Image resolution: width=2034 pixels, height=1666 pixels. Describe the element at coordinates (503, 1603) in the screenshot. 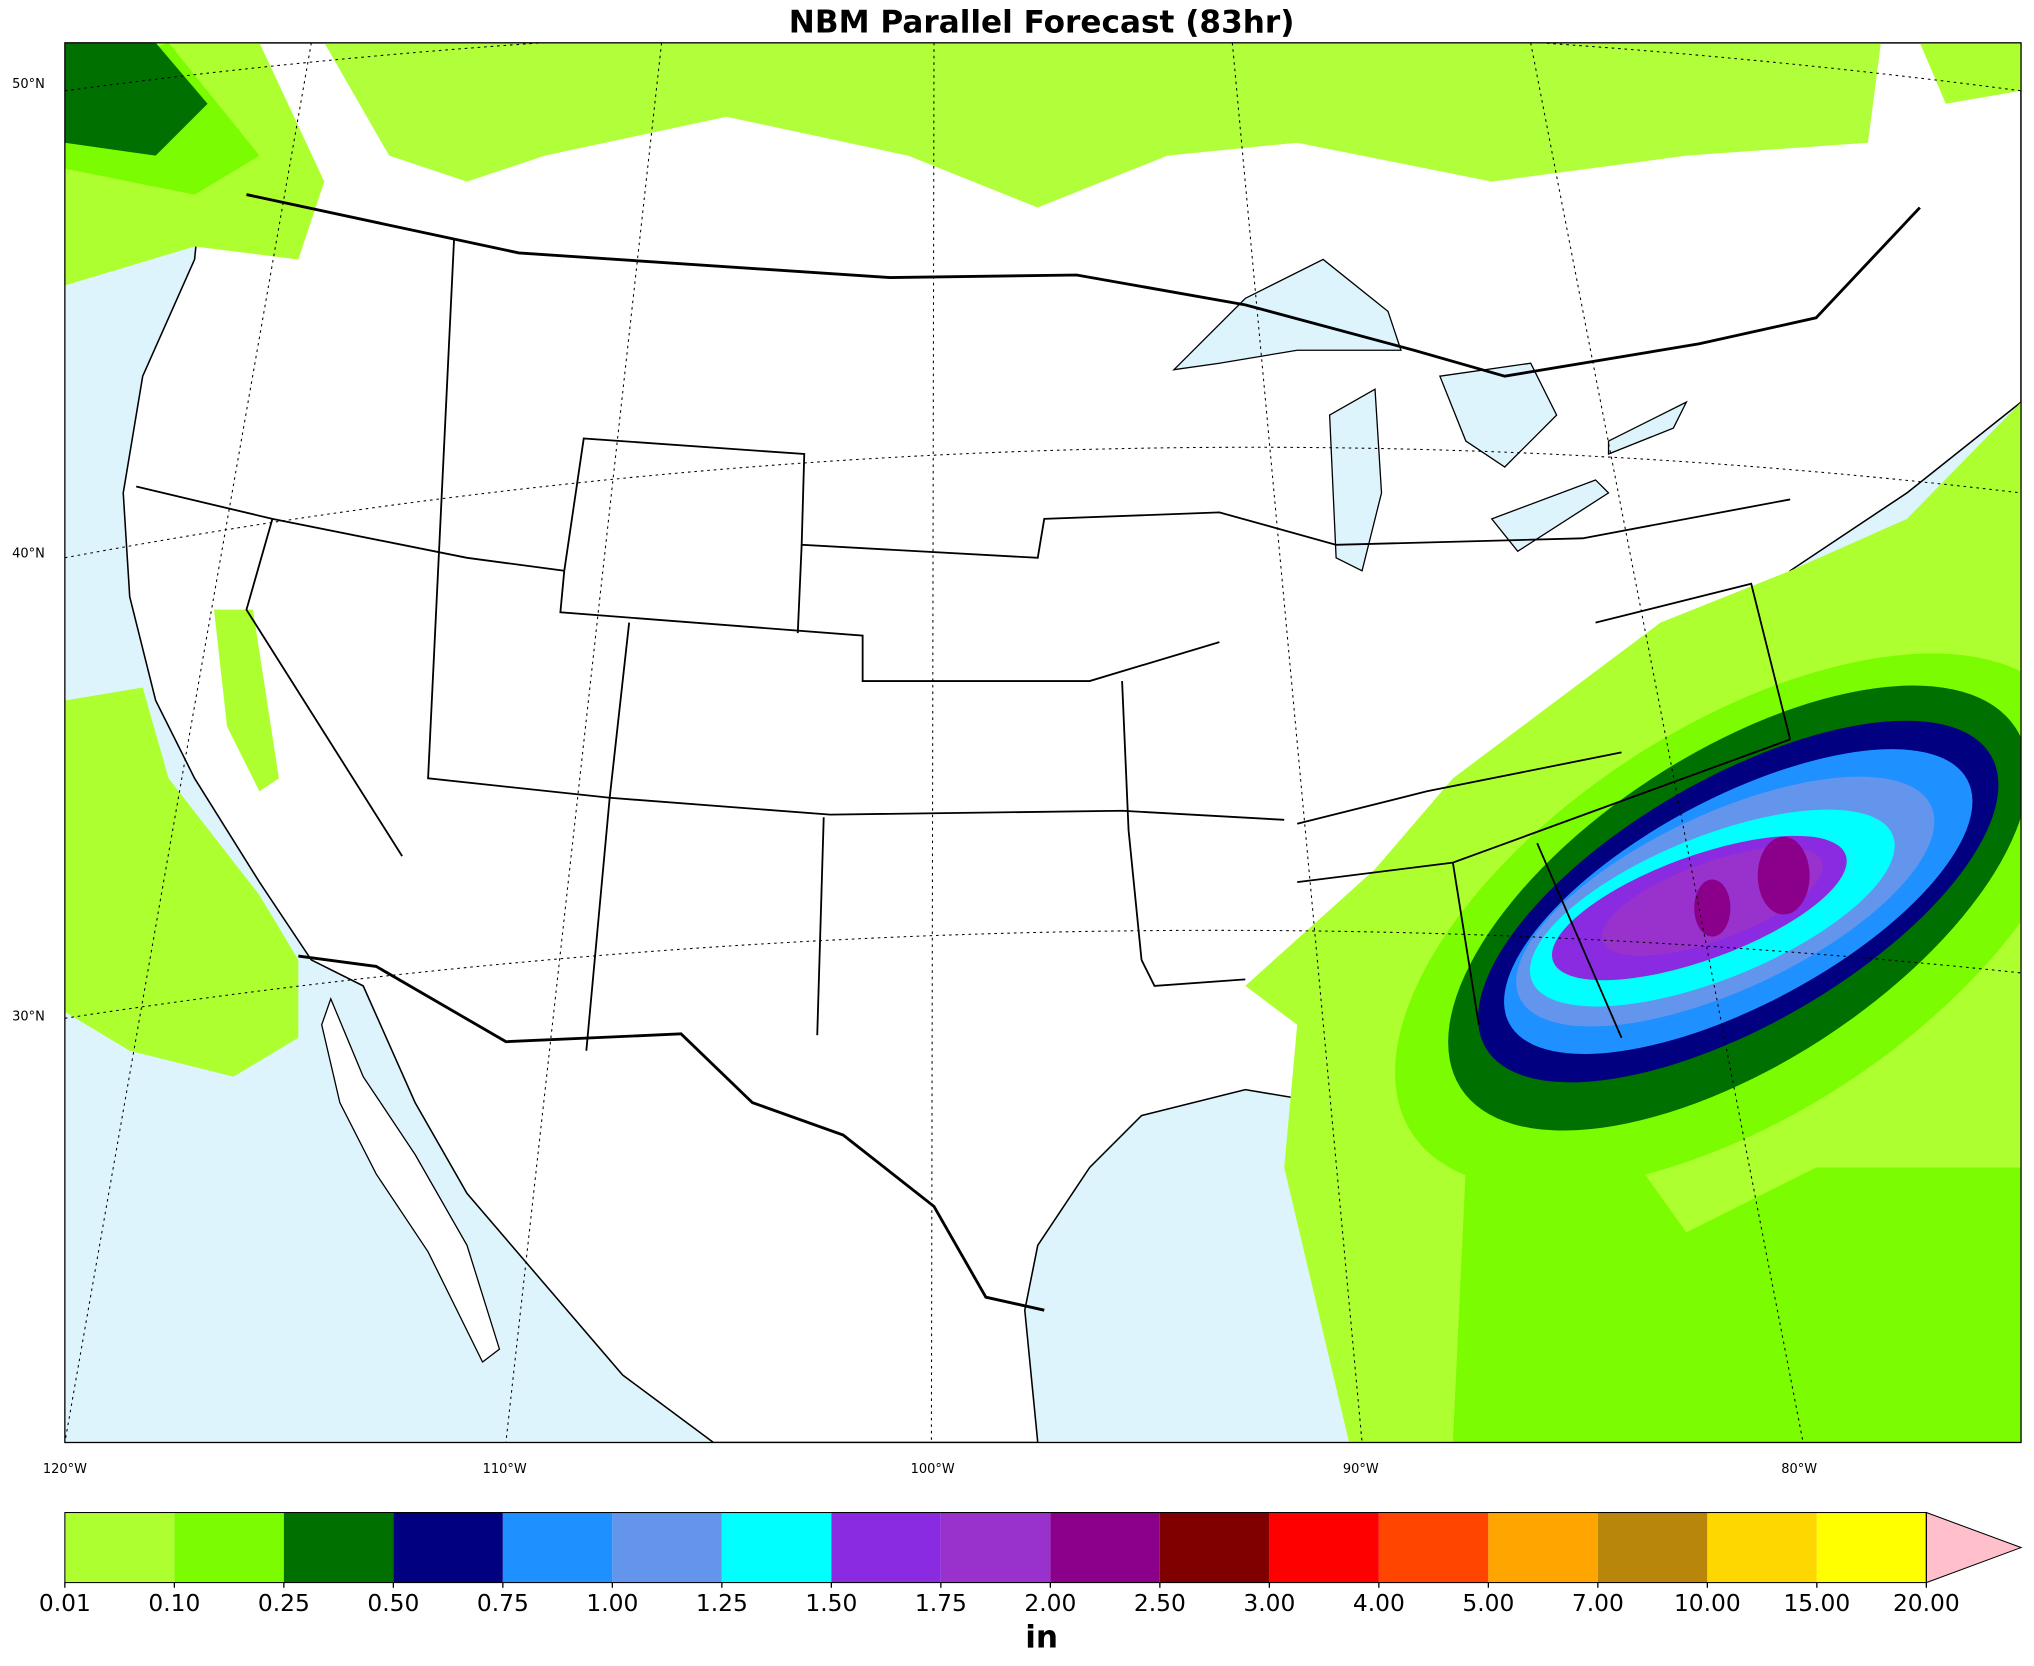

I see `colorbar-tick-label: 0.75` at that location.